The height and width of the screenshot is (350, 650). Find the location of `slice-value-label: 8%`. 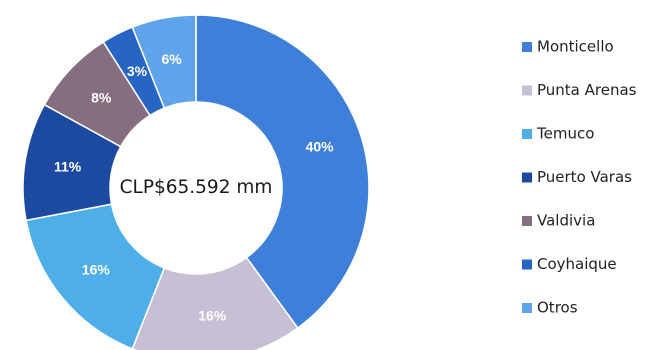

slice-value-label: 8% is located at coordinates (101, 98).